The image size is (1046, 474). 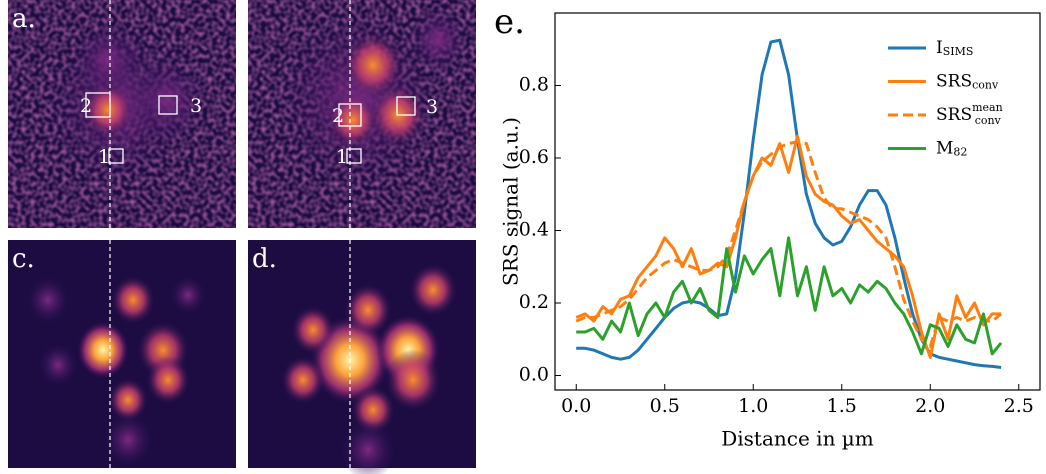 What do you see at coordinates (789, 296) in the screenshot?
I see `series-line` at bounding box center [789, 296].